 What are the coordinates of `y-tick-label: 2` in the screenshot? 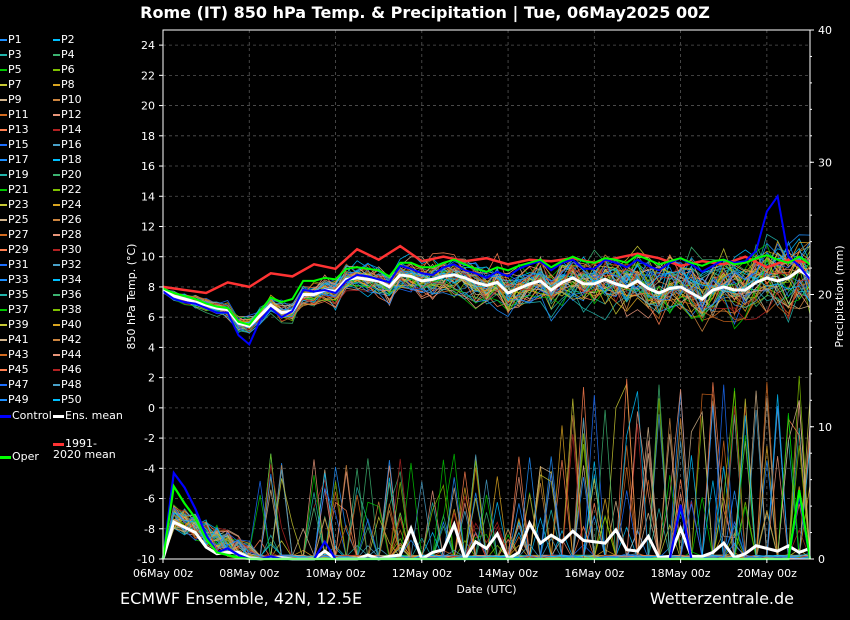 It's located at (151, 378).